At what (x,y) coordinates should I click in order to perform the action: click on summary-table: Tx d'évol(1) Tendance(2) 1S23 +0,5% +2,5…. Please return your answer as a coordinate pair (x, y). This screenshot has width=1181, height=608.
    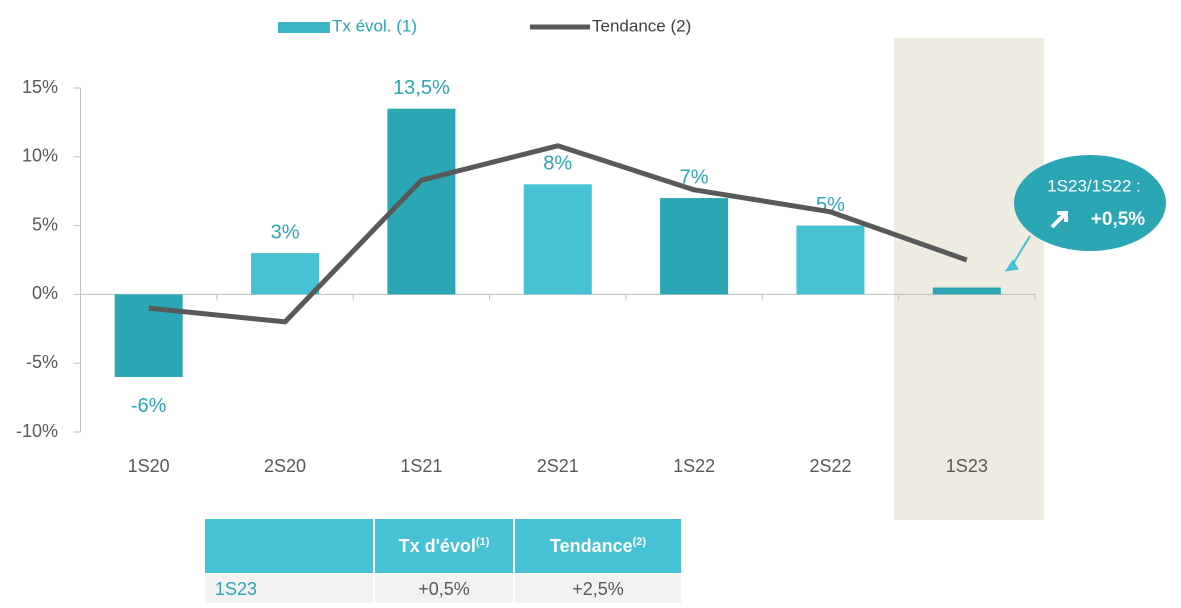
    Looking at the image, I should click on (443, 561).